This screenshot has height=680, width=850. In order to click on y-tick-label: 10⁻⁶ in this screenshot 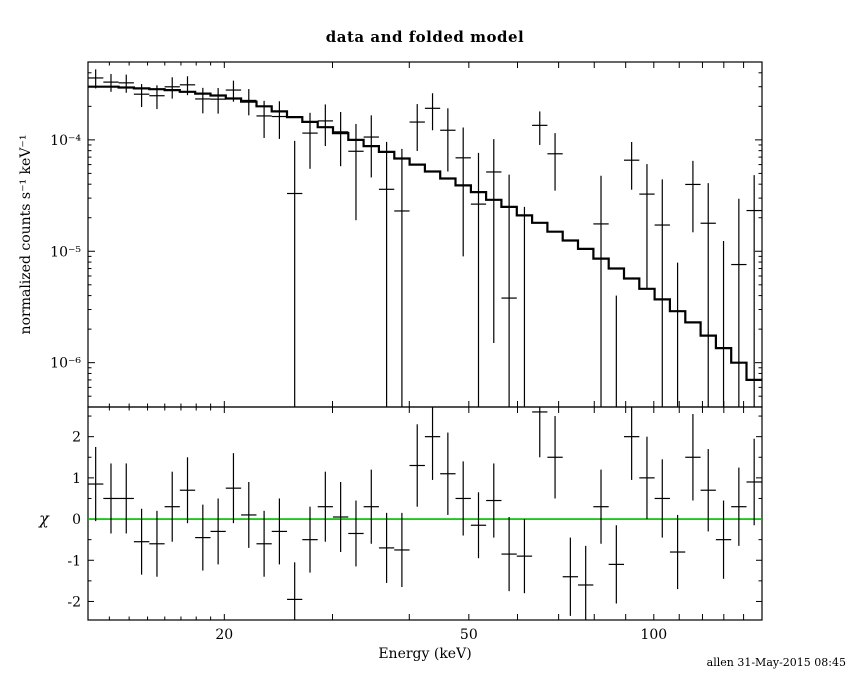, I will do `click(65, 364)`.